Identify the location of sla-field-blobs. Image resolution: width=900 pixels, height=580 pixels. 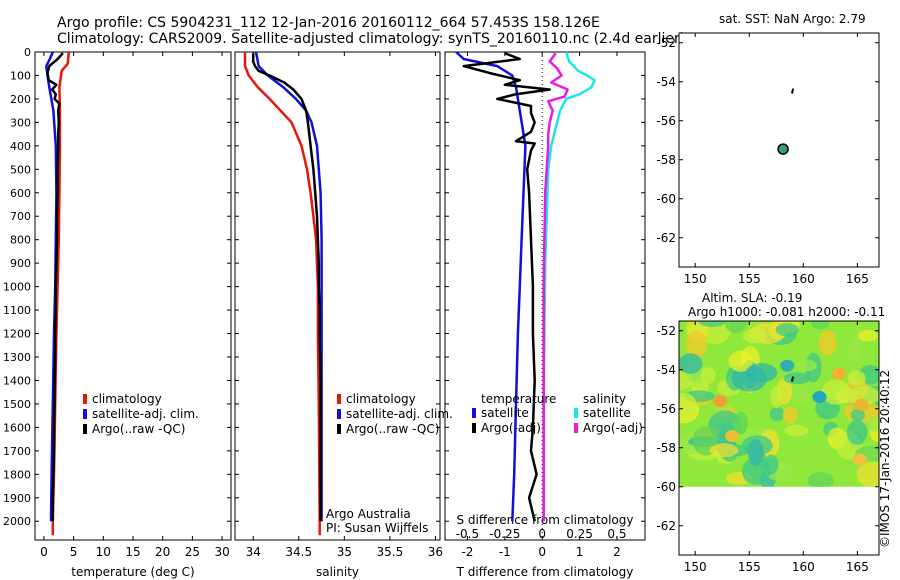
(779, 404).